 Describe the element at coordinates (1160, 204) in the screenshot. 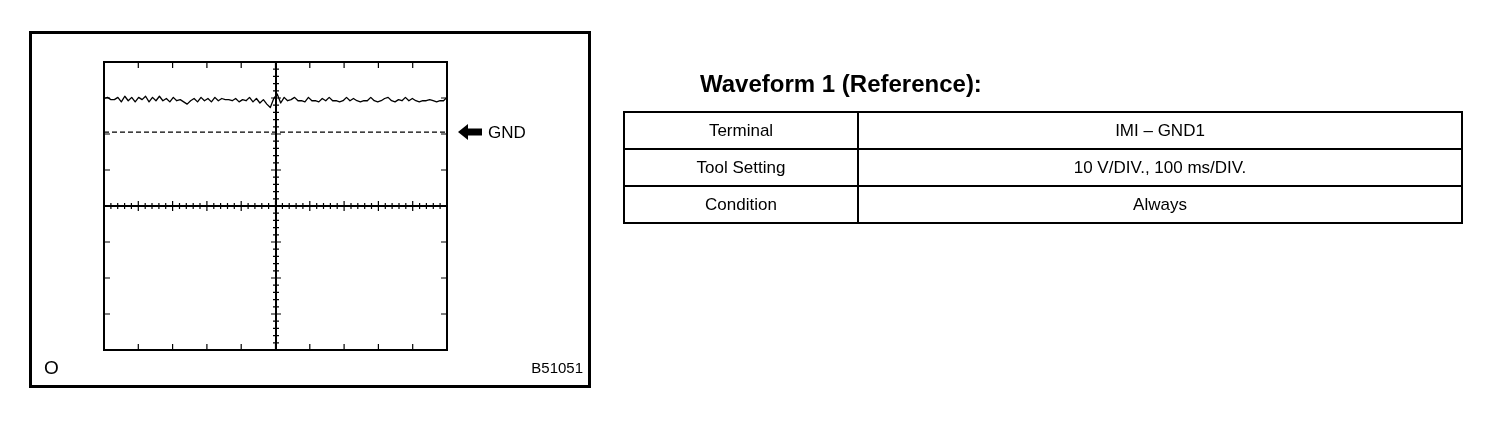

I see `text: Always` at that location.